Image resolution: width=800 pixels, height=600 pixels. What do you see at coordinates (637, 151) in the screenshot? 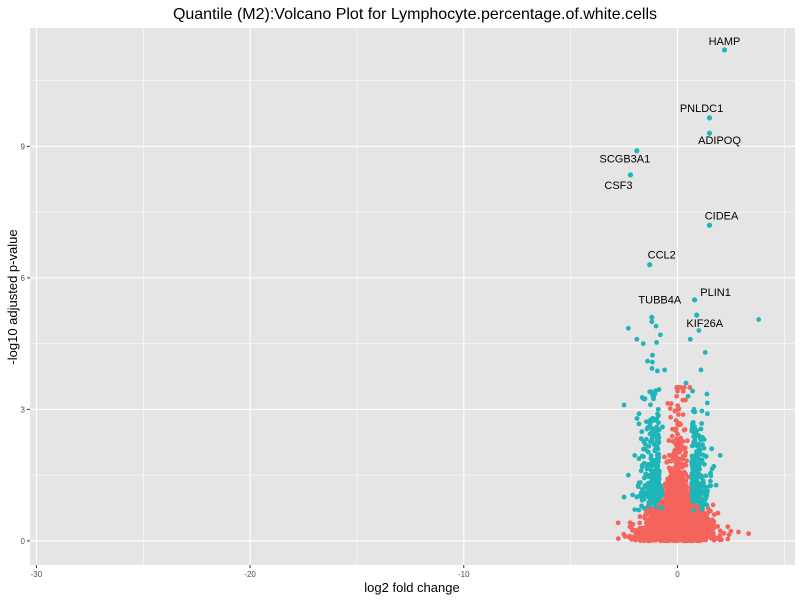
I see `labeled-point-scgb3a1` at bounding box center [637, 151].